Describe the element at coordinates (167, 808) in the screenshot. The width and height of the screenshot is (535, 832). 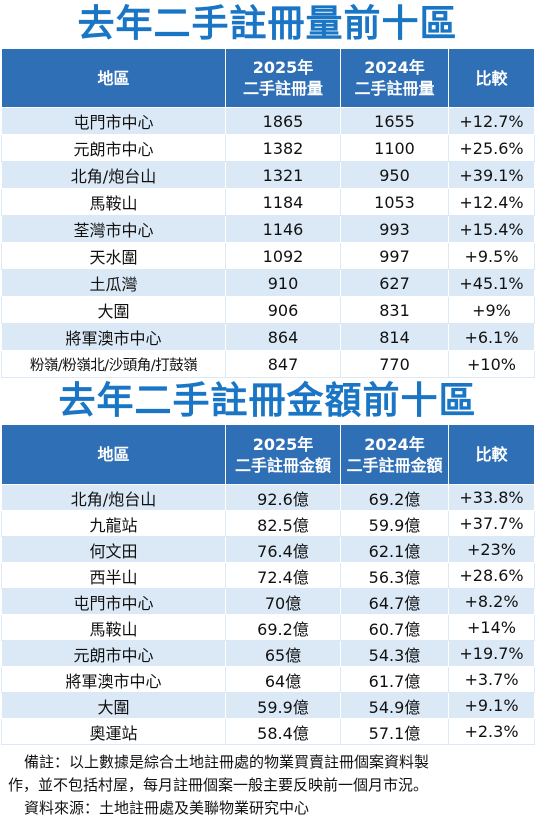
I see `source-line: 資料來源：土地註冊處及美聯物業研究中心` at that location.